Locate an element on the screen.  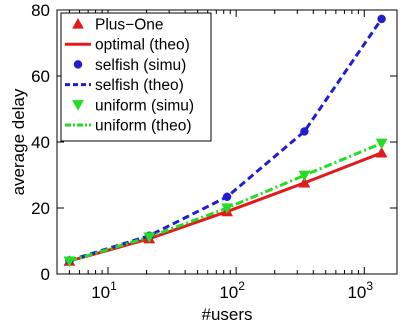
y-tick-label: 80 is located at coordinates (40, 10).